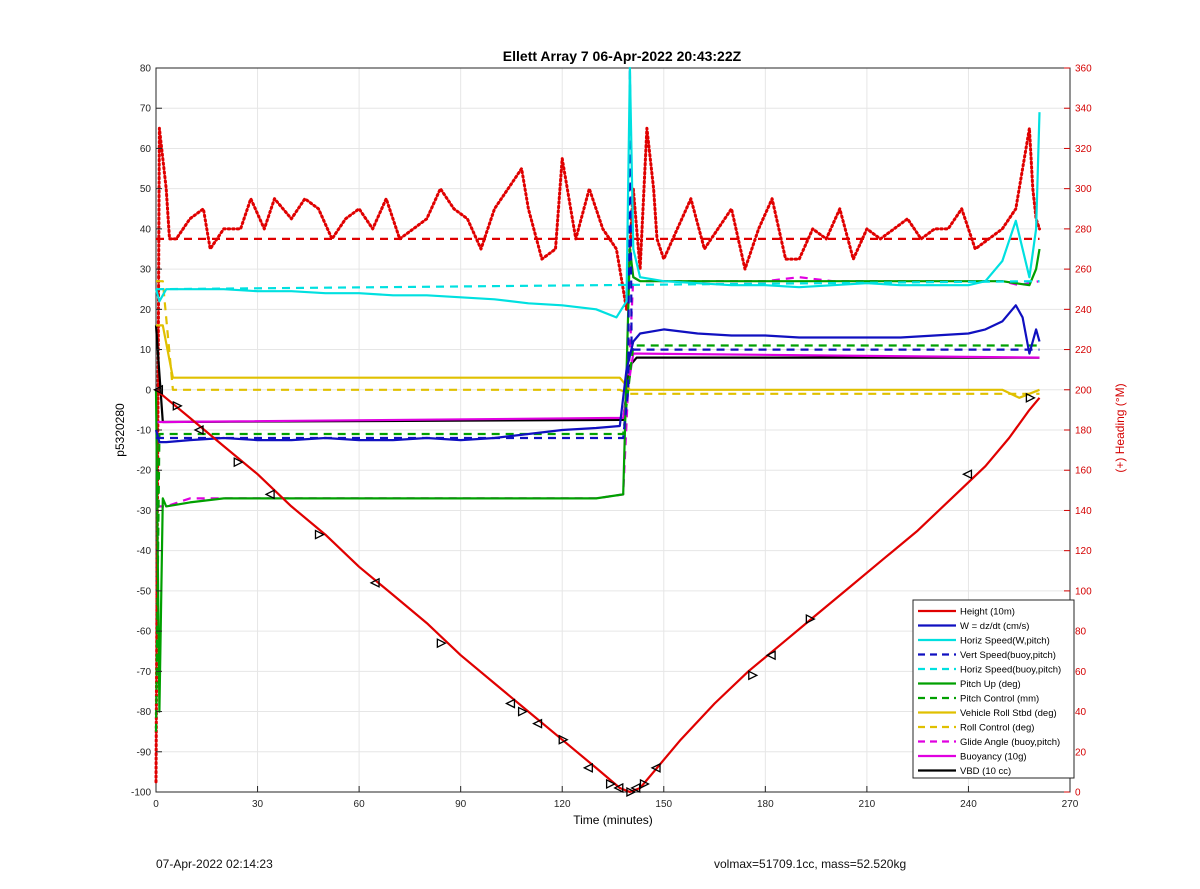  I want to click on y2-tick-label-3: 60, so click(1081, 672).